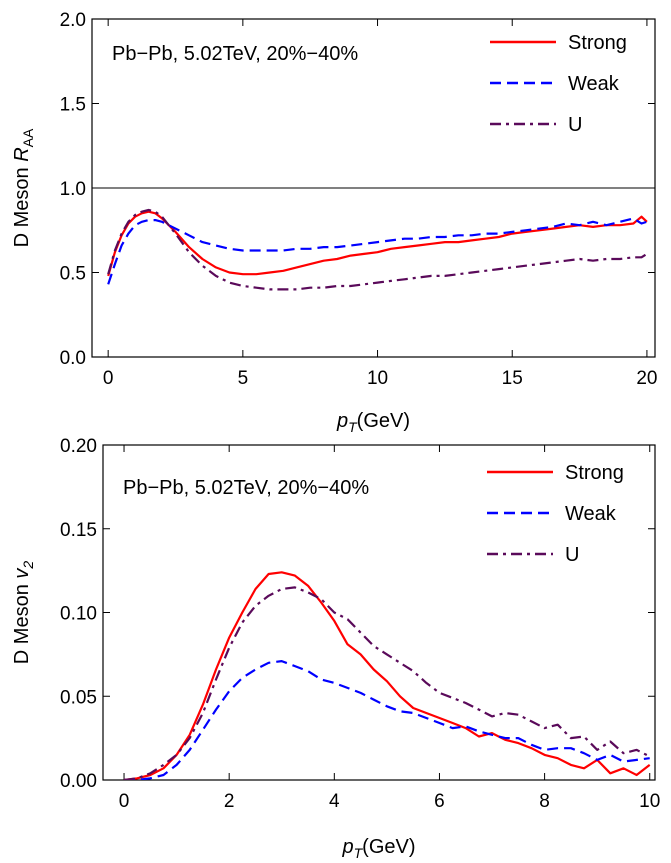 The width and height of the screenshot is (671, 863). I want to click on y-tick-label: 0.10, so click(78, 614).